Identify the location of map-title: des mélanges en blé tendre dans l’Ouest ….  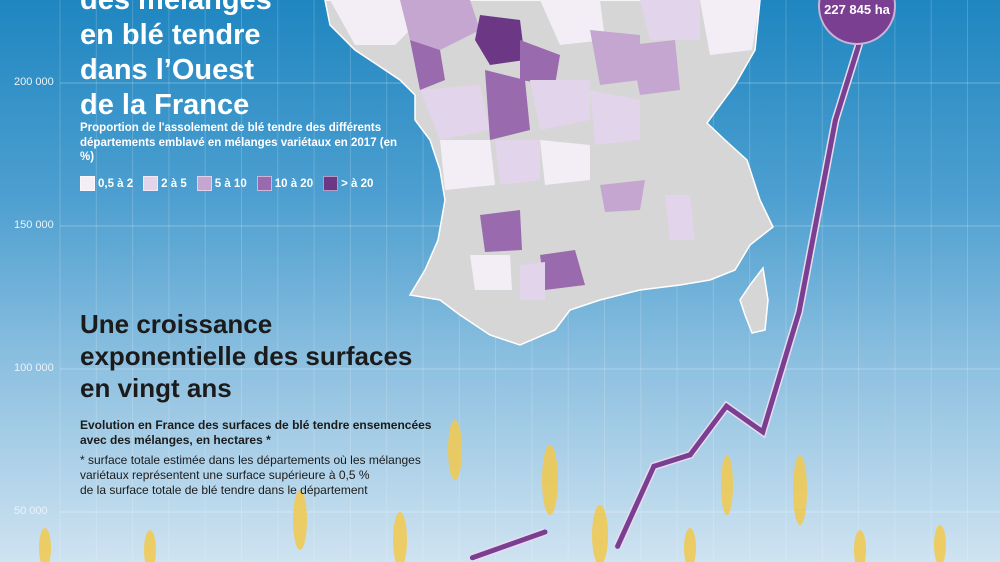
(176, 61).